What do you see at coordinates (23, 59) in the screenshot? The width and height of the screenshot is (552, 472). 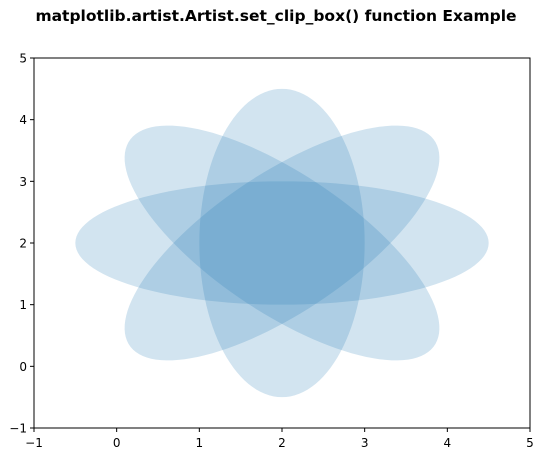 I see `y-tick-label: 5` at bounding box center [23, 59].